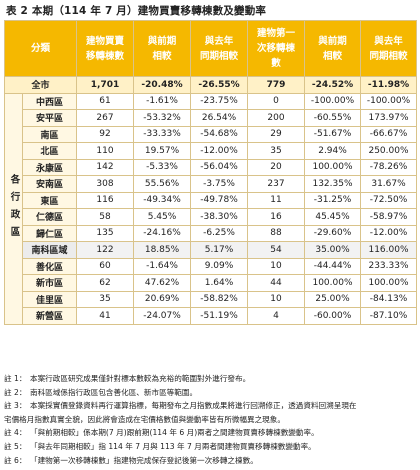  I want to click on table-cell: 58, so click(105, 217).